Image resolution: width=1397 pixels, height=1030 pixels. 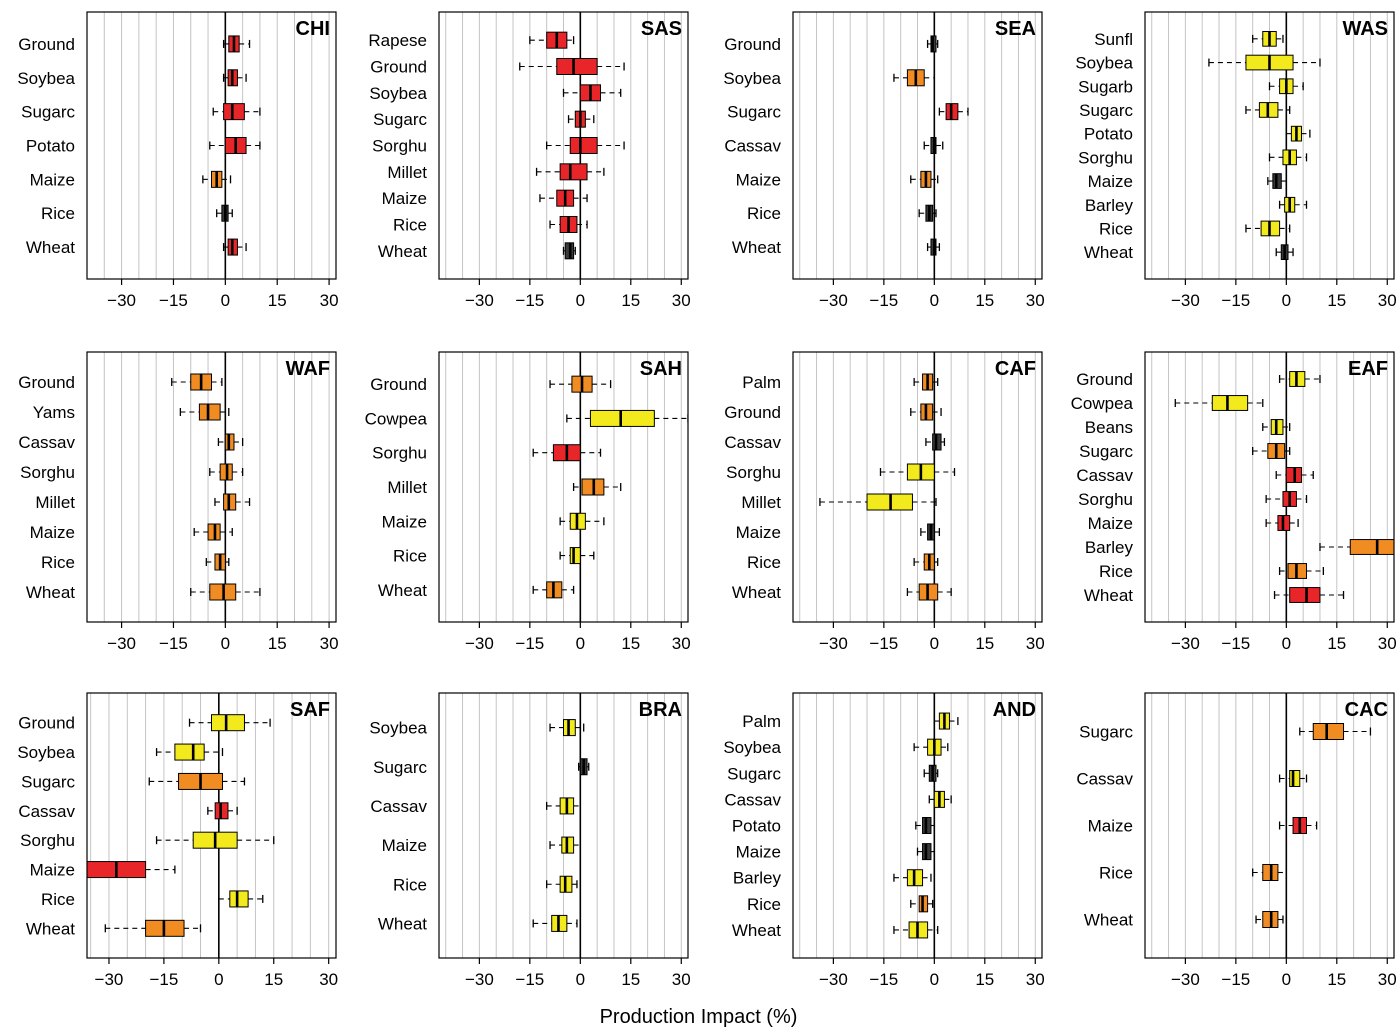 What do you see at coordinates (552, 40) in the screenshot?
I see `box-rapese` at bounding box center [552, 40].